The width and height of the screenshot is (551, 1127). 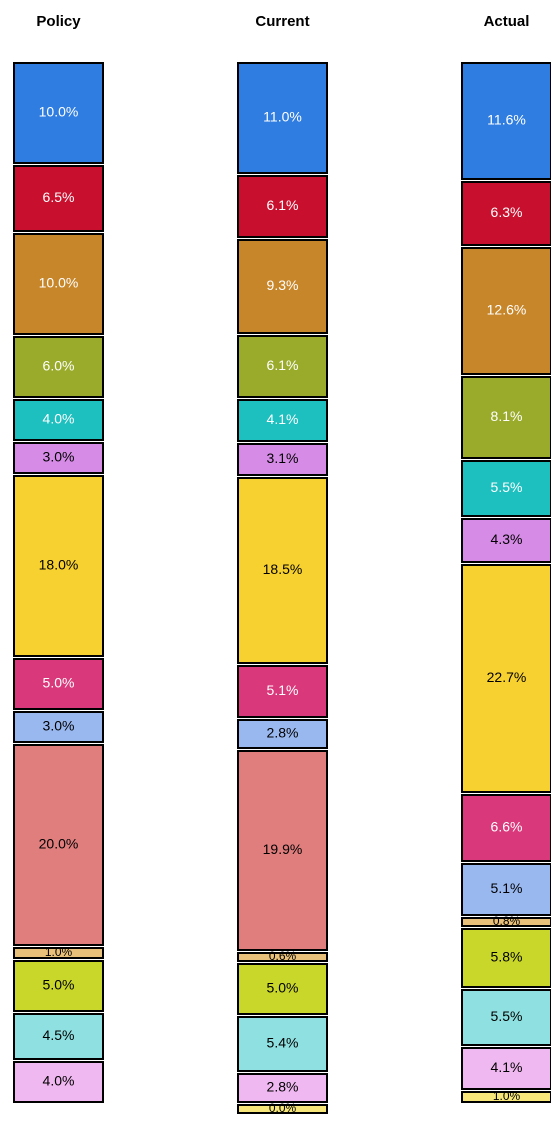 I want to click on segment-label: 3.1%, so click(x=283, y=458).